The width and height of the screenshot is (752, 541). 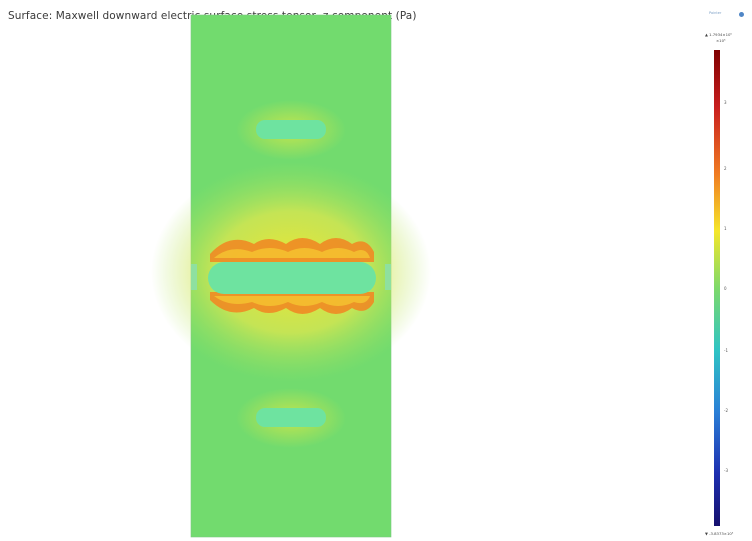 I want to click on colorbar-tick: 3, so click(x=725, y=102).